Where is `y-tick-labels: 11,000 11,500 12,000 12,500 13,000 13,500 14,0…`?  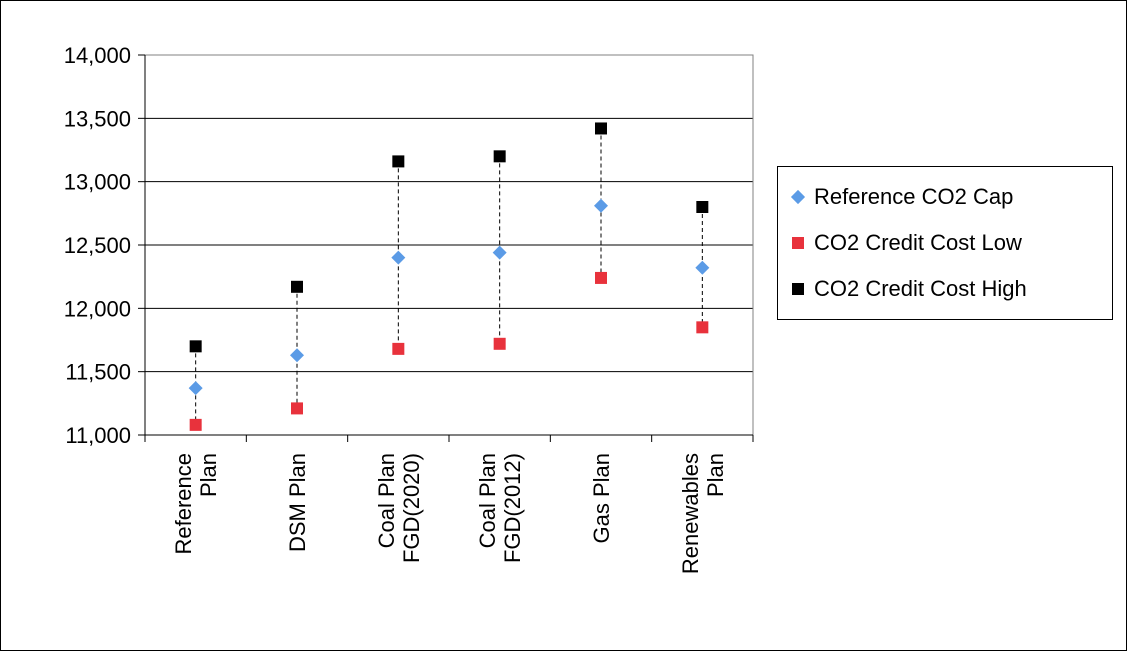
y-tick-labels: 11,000 11,500 12,000 12,500 13,000 13,500 14,0… is located at coordinates (97, 245).